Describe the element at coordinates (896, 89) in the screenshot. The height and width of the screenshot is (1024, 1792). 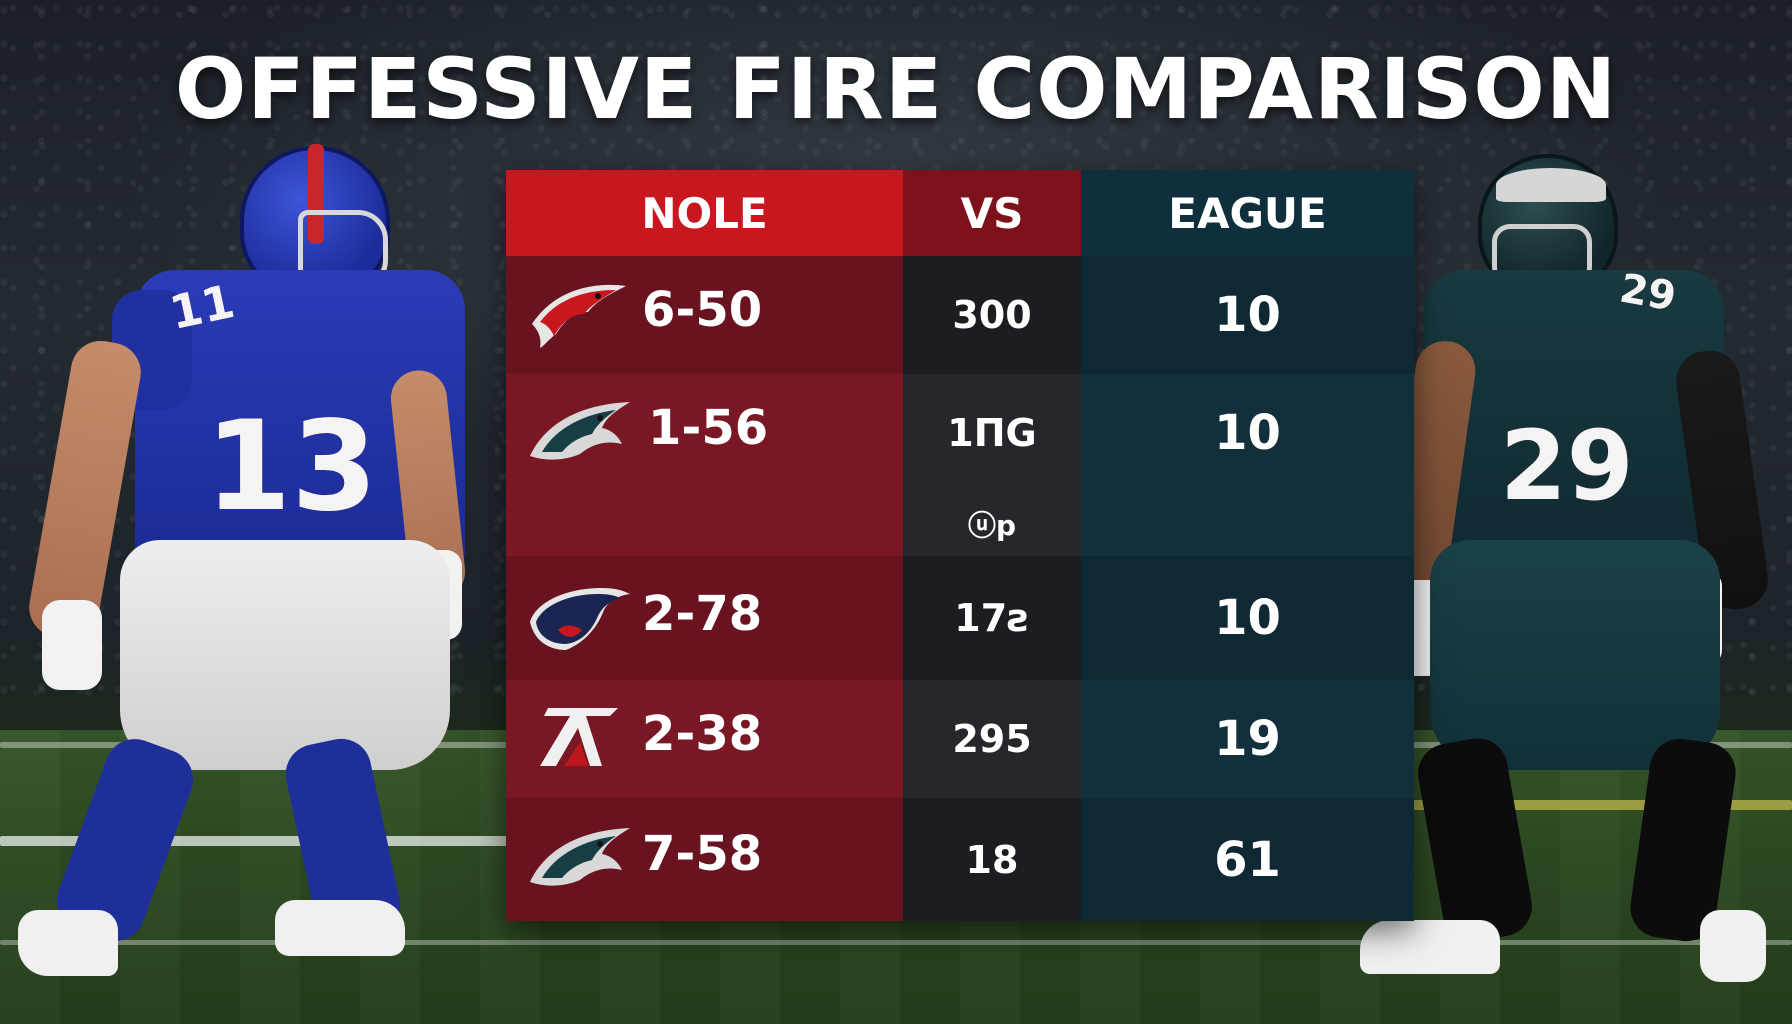
I see `page-title: OFFESSIVE FIRE COMPARISON` at that location.